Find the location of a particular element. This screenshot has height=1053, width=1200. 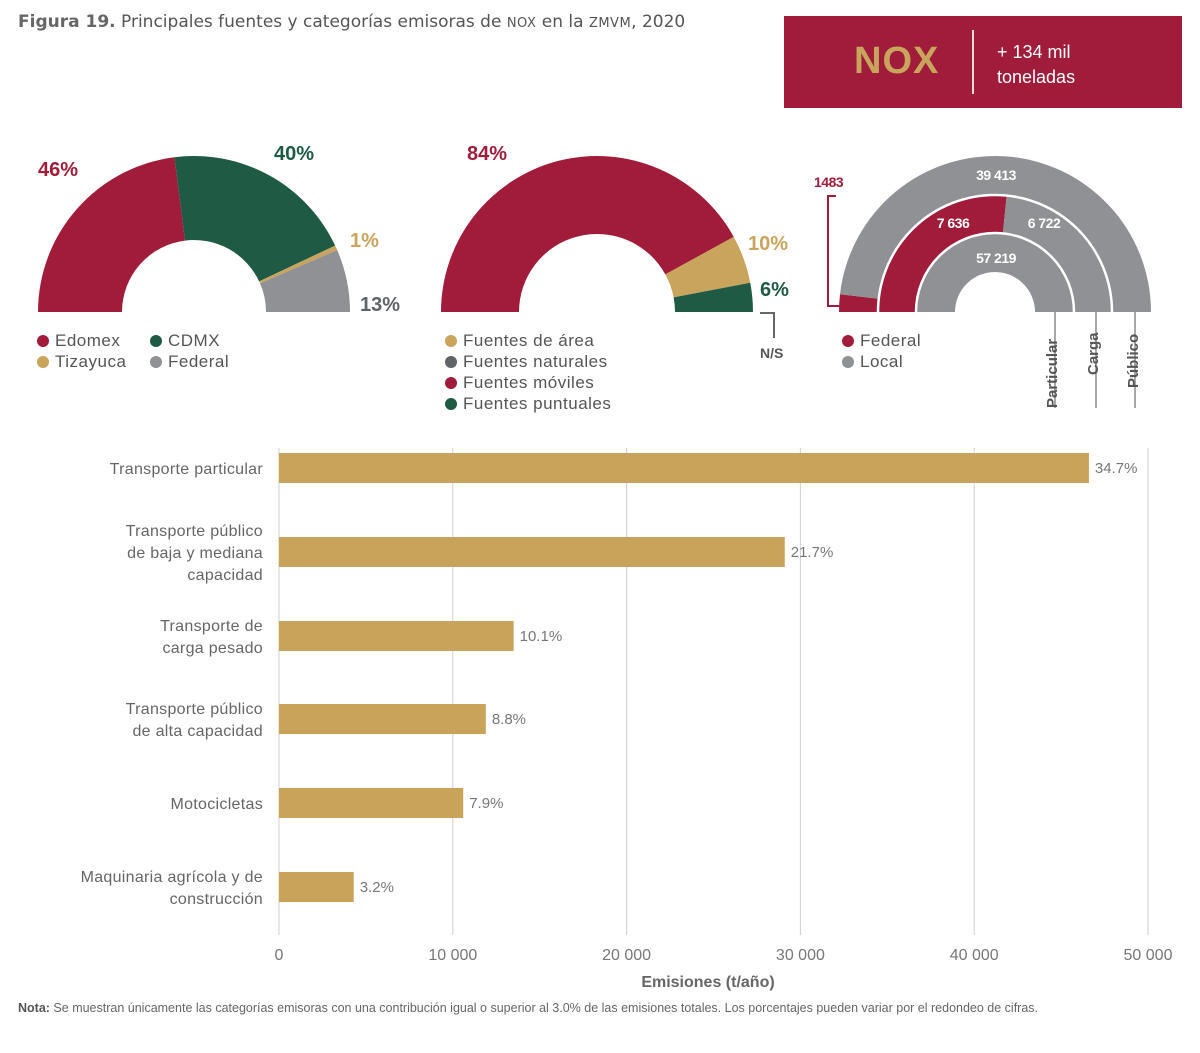

category-label-5-0: Maquinaria agrícola y de is located at coordinates (172, 877).